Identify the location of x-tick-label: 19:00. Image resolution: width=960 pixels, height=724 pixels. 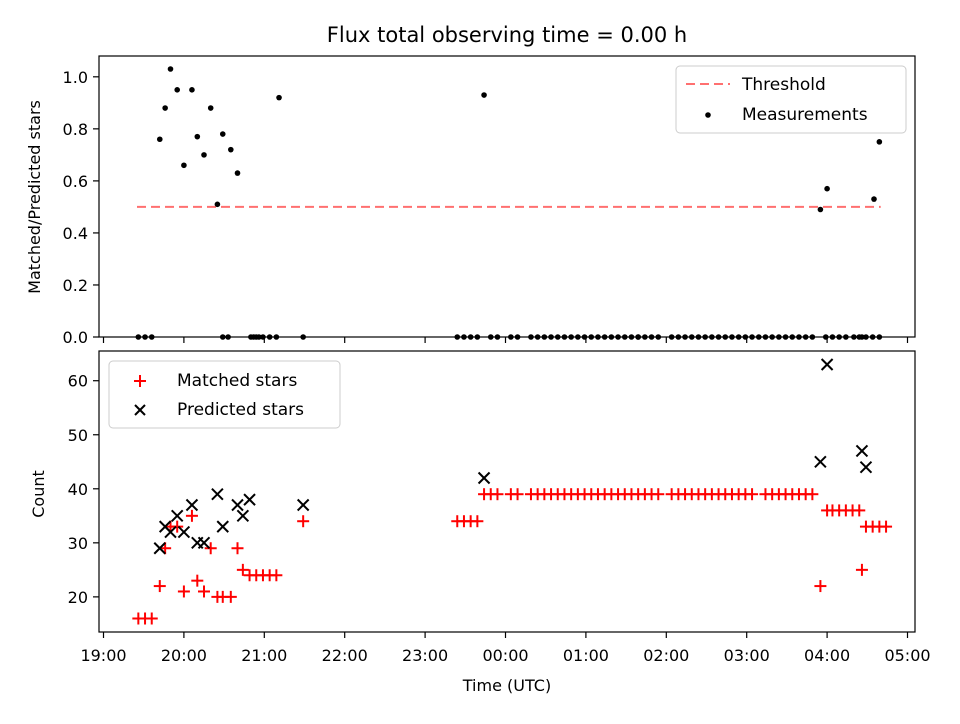
(103, 655).